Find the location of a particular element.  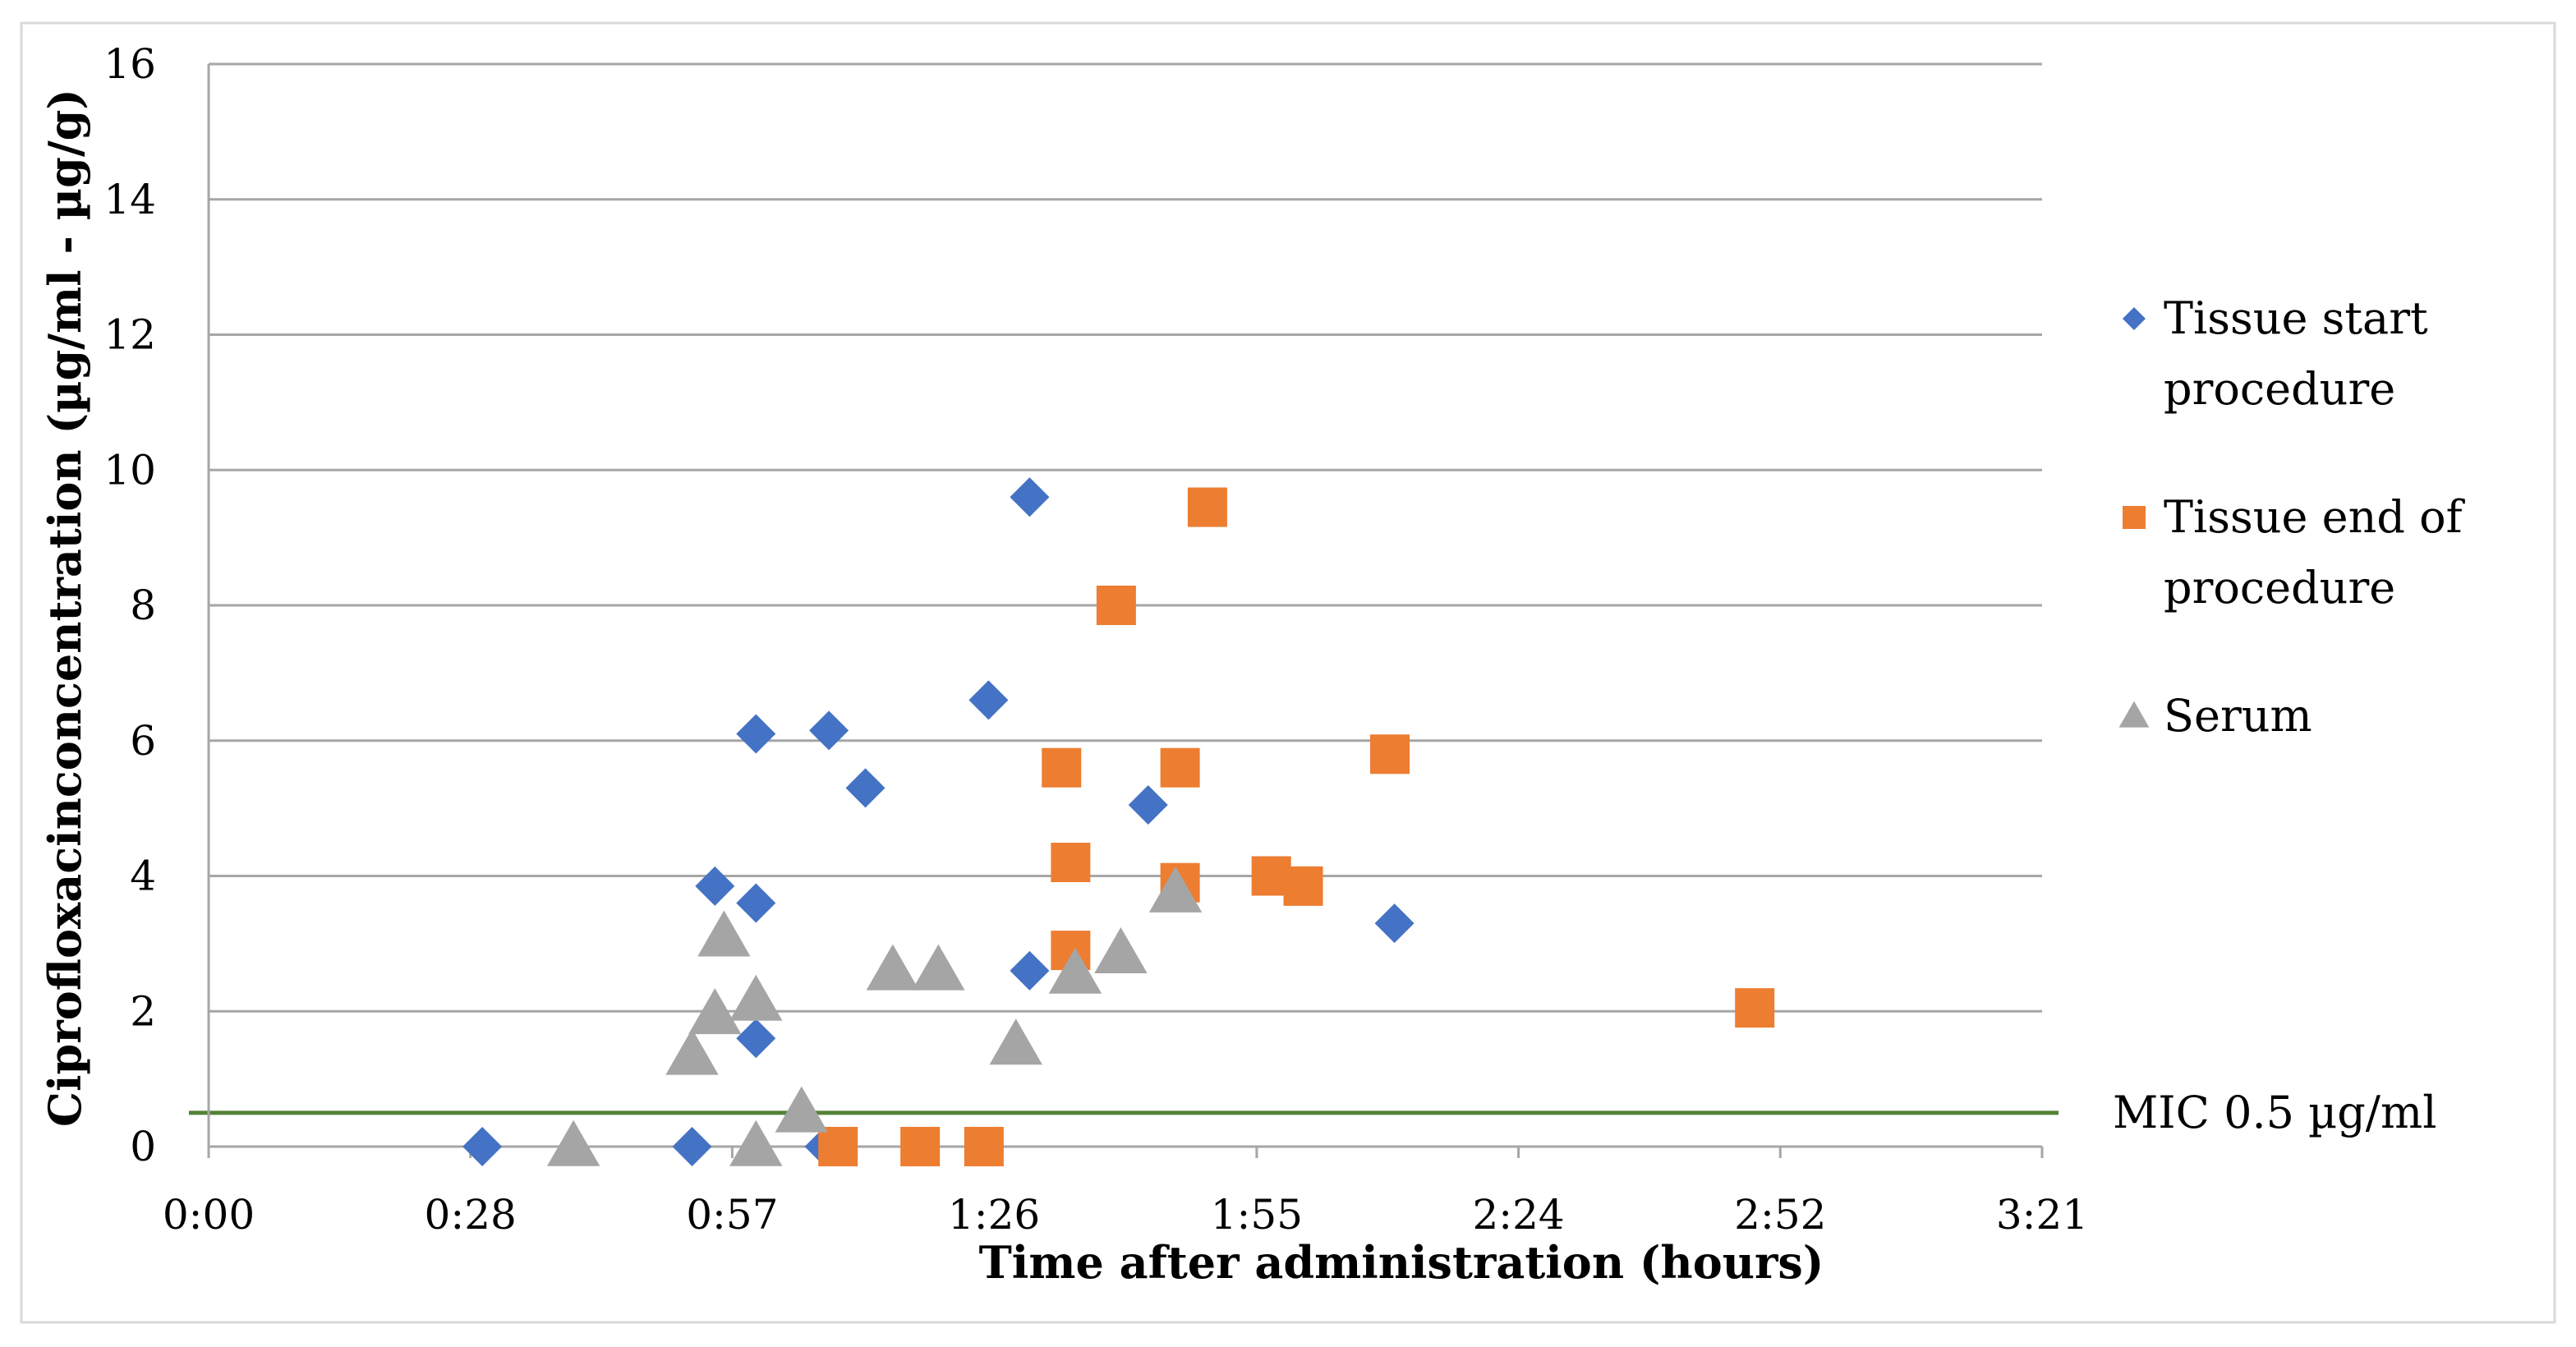

x-tick-label: 2:52 is located at coordinates (1780, 1215).